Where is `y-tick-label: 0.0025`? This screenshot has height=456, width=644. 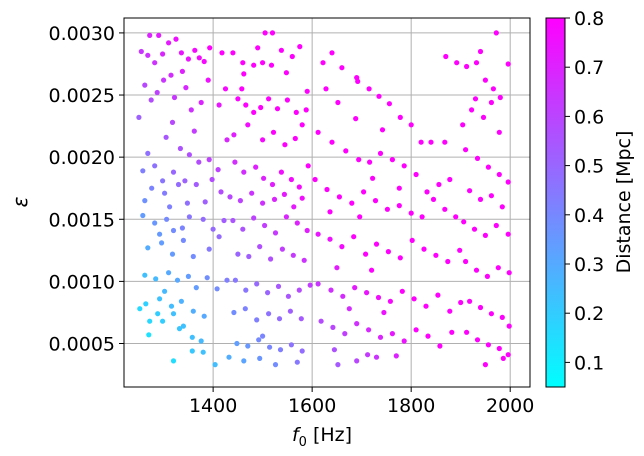 y-tick-label: 0.0025 is located at coordinates (82, 96).